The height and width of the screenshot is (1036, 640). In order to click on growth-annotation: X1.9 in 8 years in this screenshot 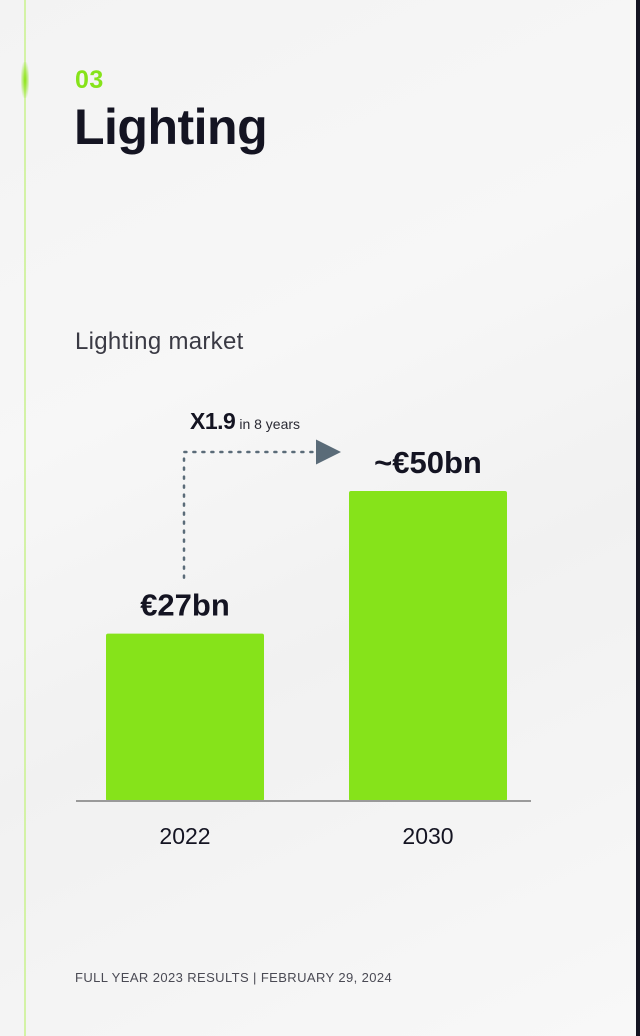, I will do `click(245, 421)`.